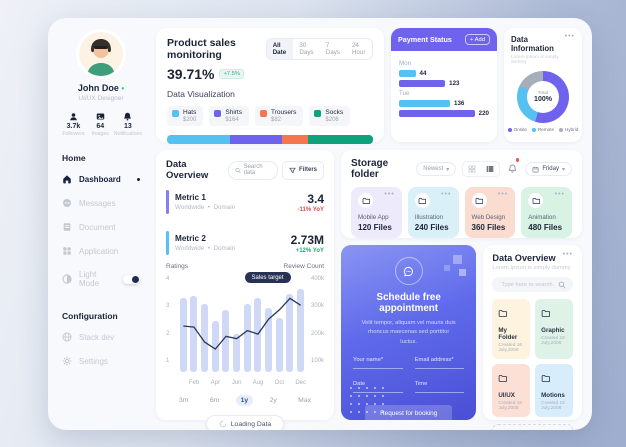  I want to click on donut-center-value: 100%, so click(543, 99).